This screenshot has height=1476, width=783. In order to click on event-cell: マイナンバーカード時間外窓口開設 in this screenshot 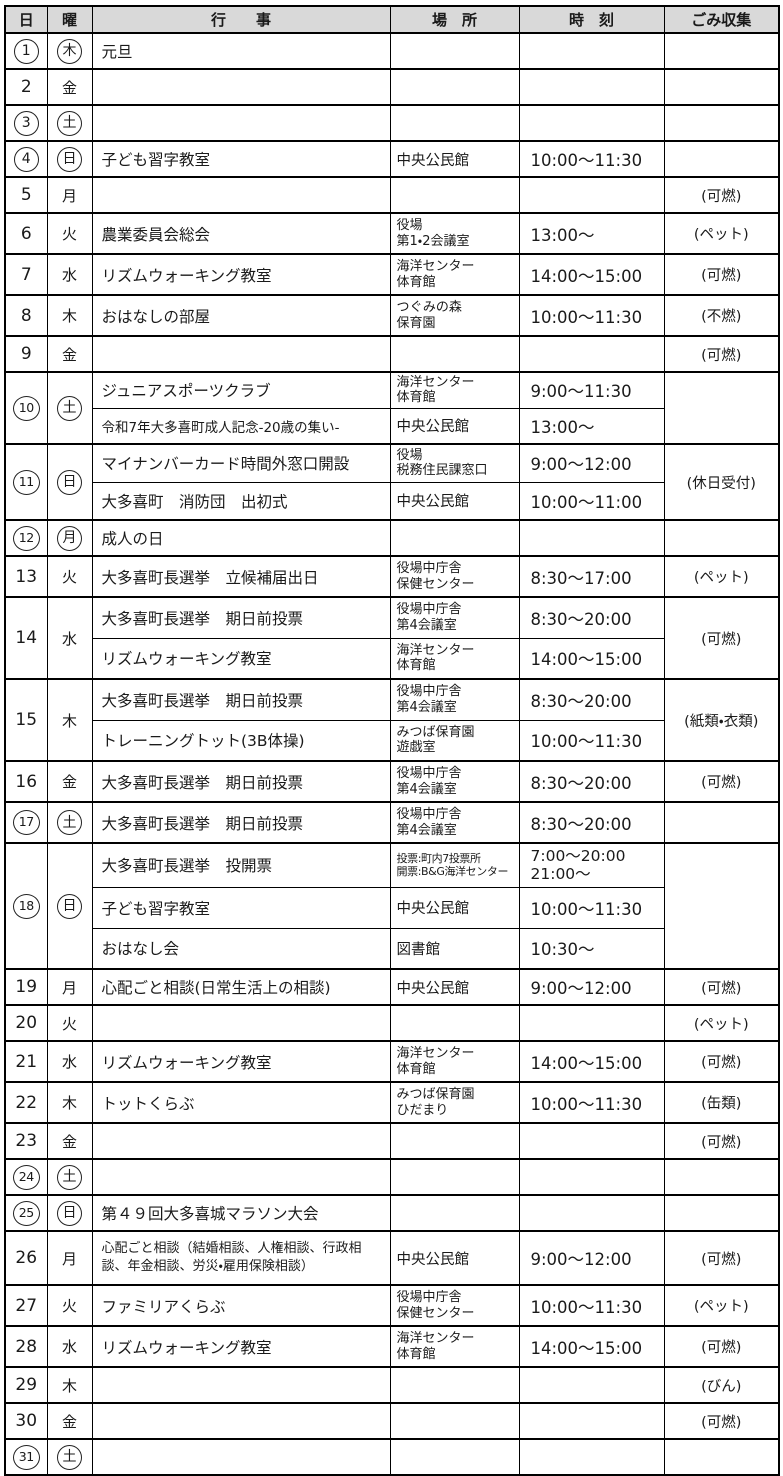, I will do `click(240, 462)`.